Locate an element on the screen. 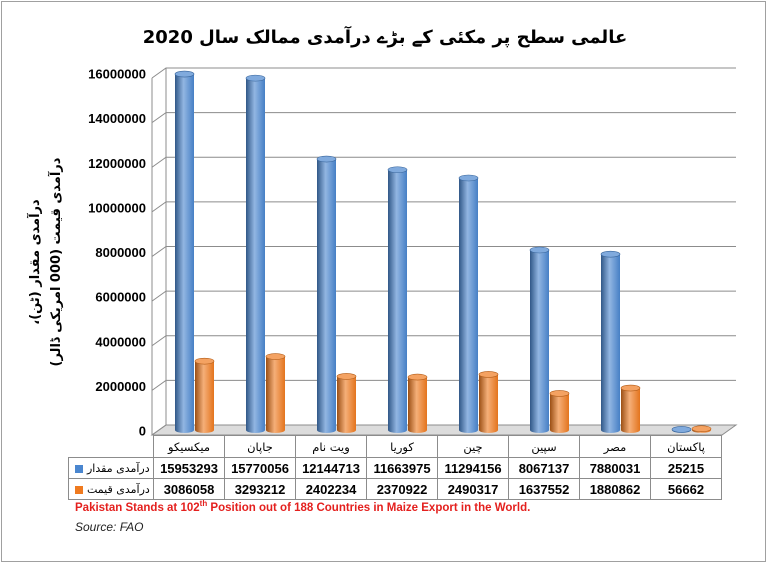  category-label: سپین is located at coordinates (544, 446).